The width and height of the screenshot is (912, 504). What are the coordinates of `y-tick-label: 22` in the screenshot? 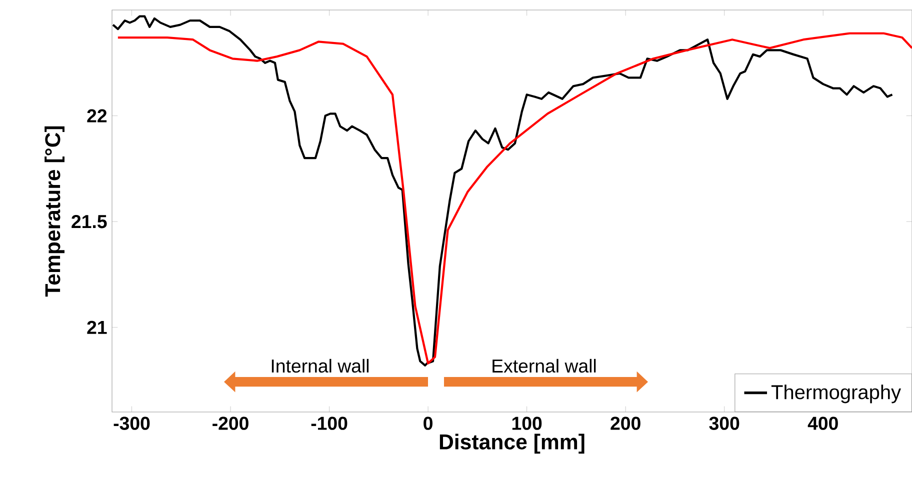 It's located at (97, 115).